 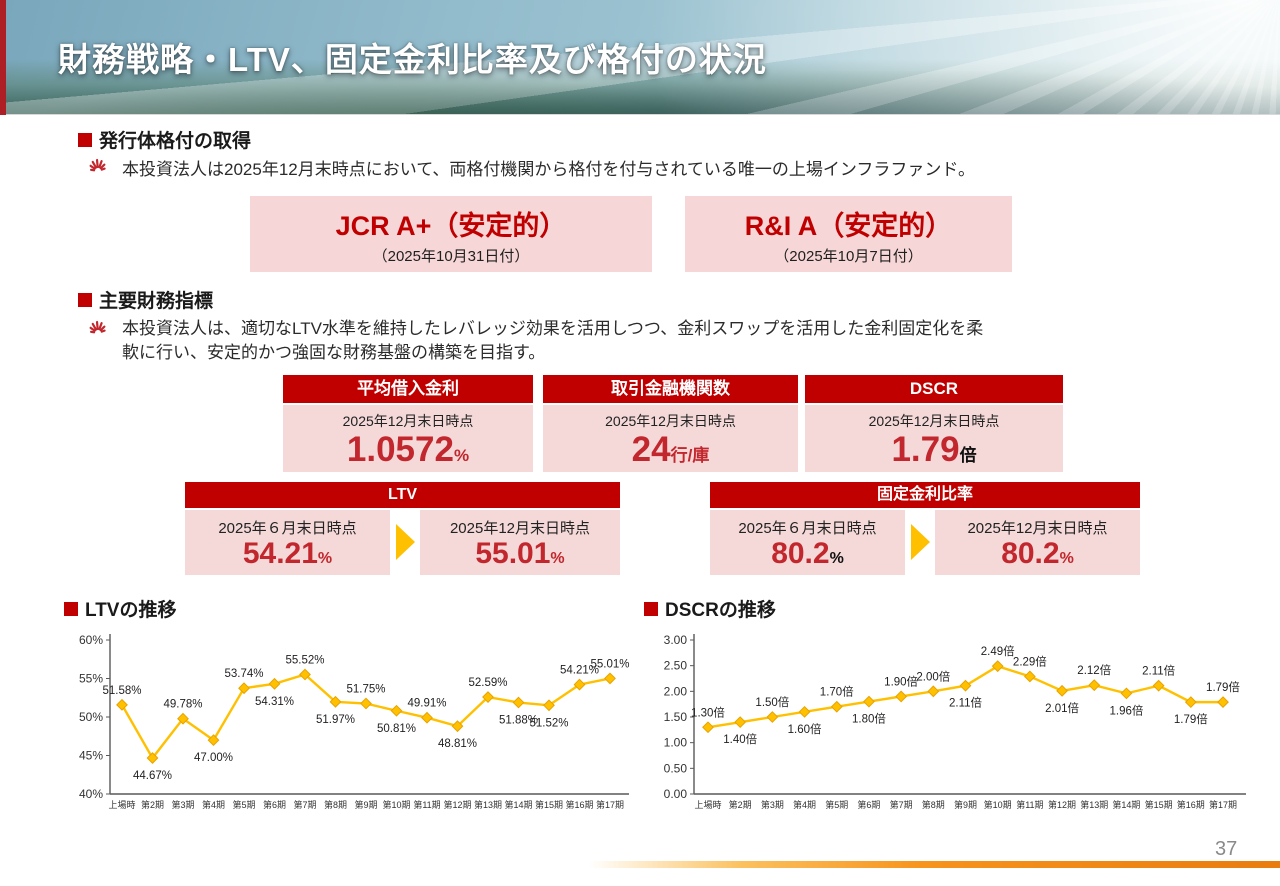 What do you see at coordinates (91, 717) in the screenshot?
I see `y-tick-label: 50%` at bounding box center [91, 717].